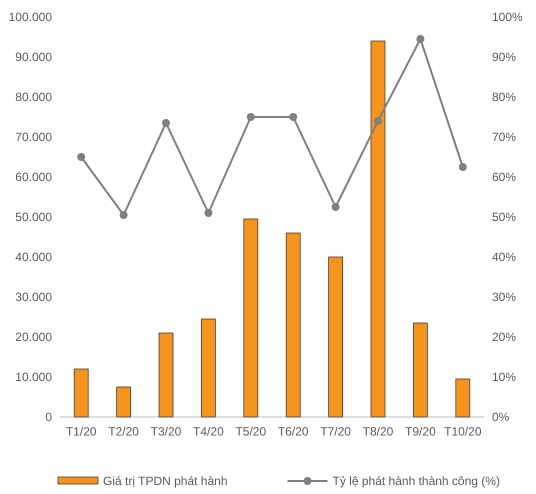 The width and height of the screenshot is (536, 494). Describe the element at coordinates (33, 337) in the screenshot. I see `y-tick-label: 20.000` at that location.